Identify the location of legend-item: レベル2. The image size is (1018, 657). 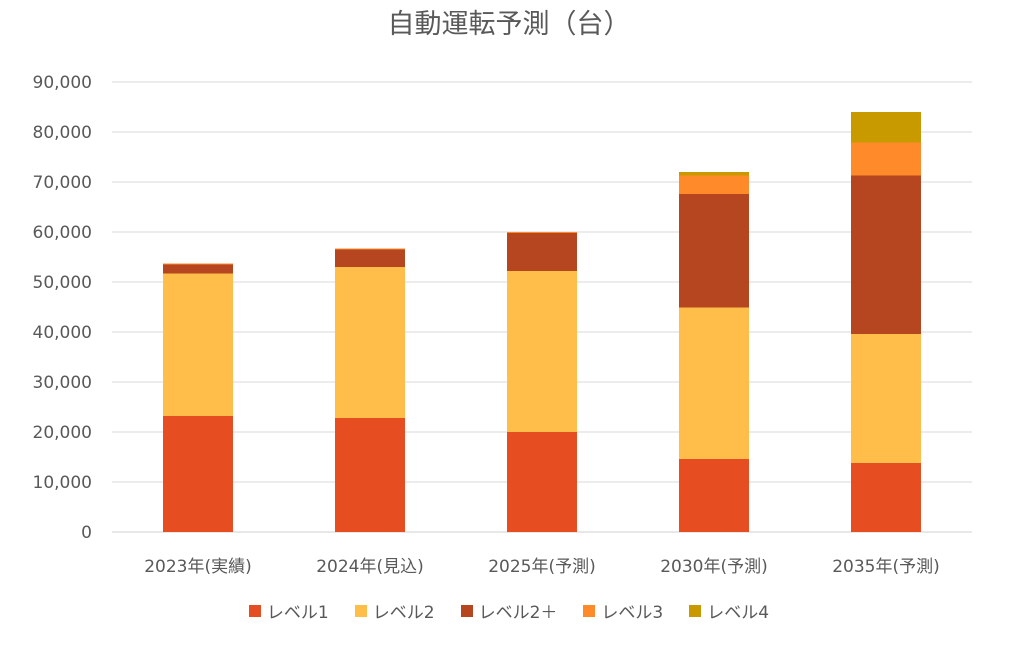
(394, 610).